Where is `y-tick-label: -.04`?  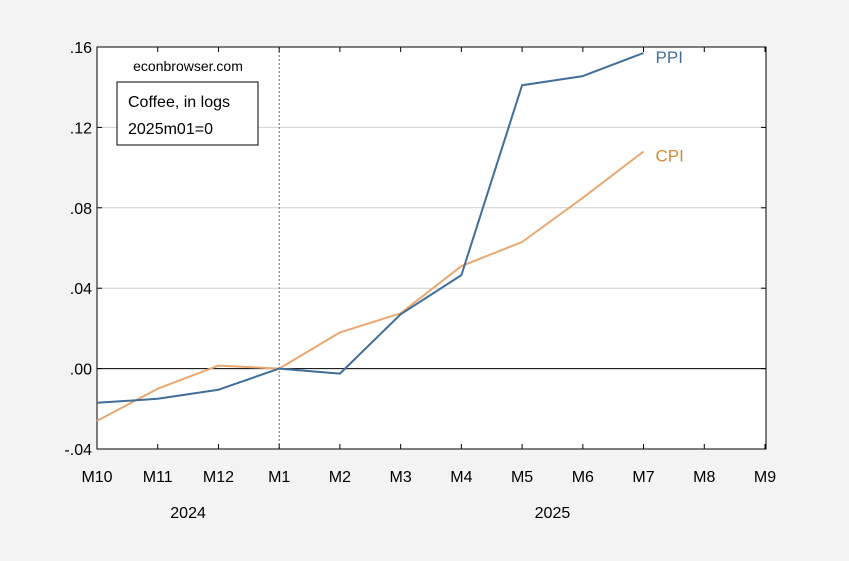 y-tick-label: -.04 is located at coordinates (78, 450).